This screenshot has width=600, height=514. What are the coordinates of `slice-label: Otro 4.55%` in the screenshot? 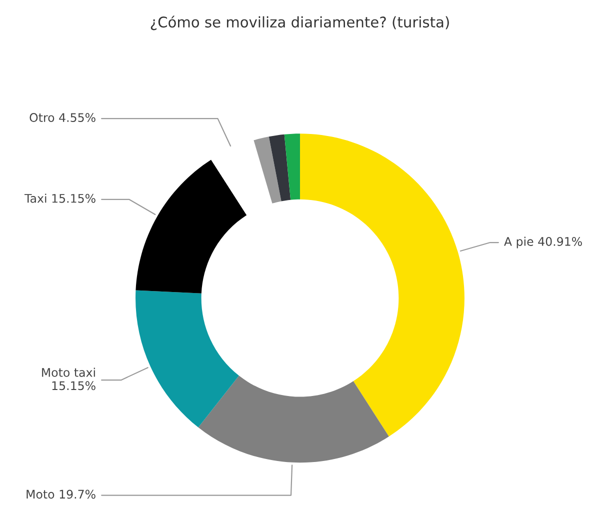 It's located at (63, 117).